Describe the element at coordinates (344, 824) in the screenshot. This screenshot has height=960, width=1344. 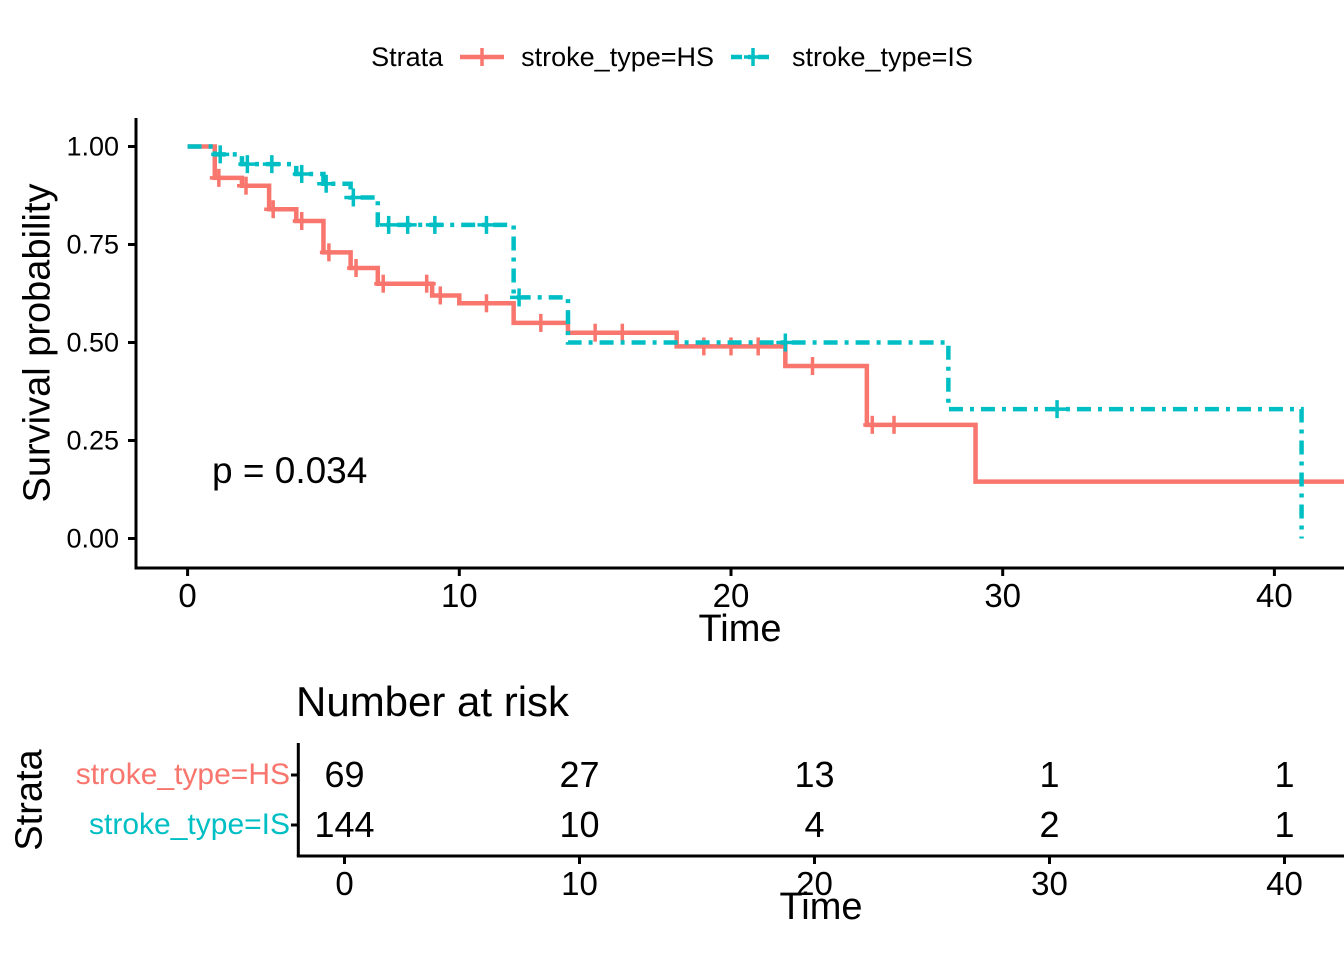
I see `svg-text: 144` at that location.